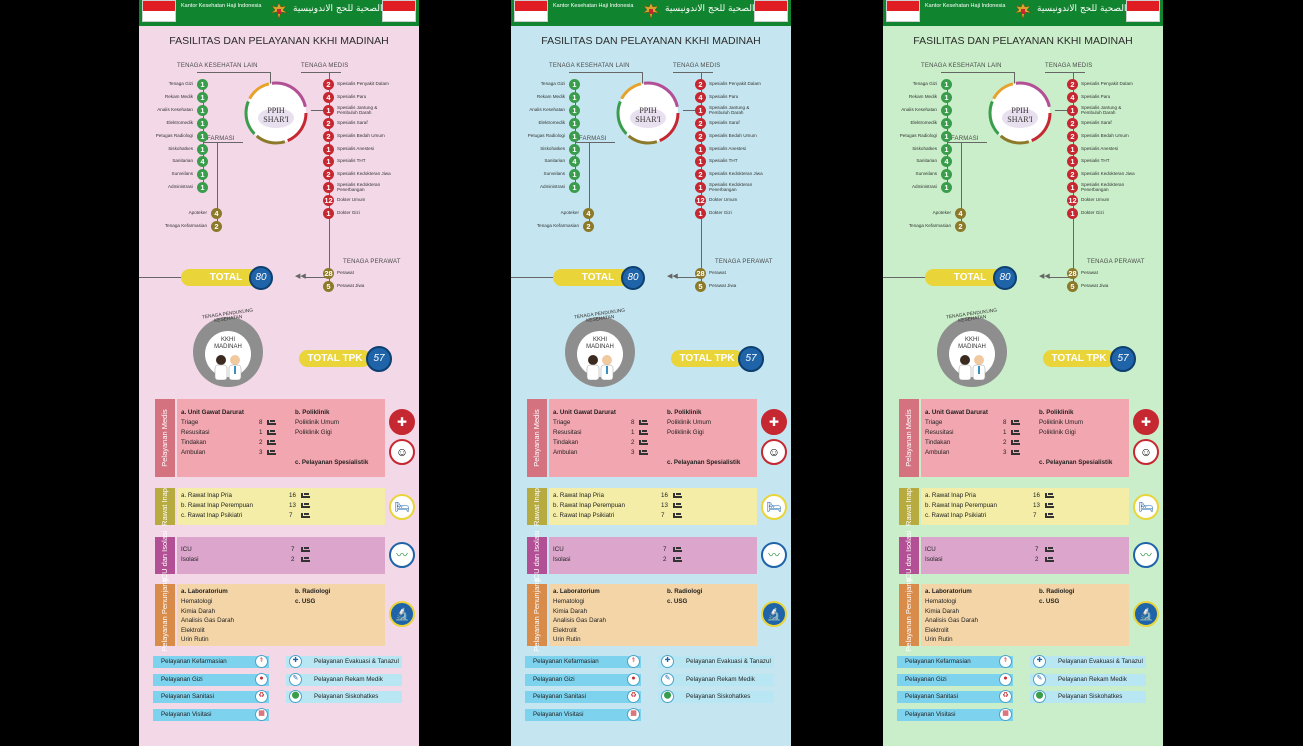  I want to click on section-icu: ICU dan Isolasi ICU 7 Isolasi 2 〰, so click(285, 555).